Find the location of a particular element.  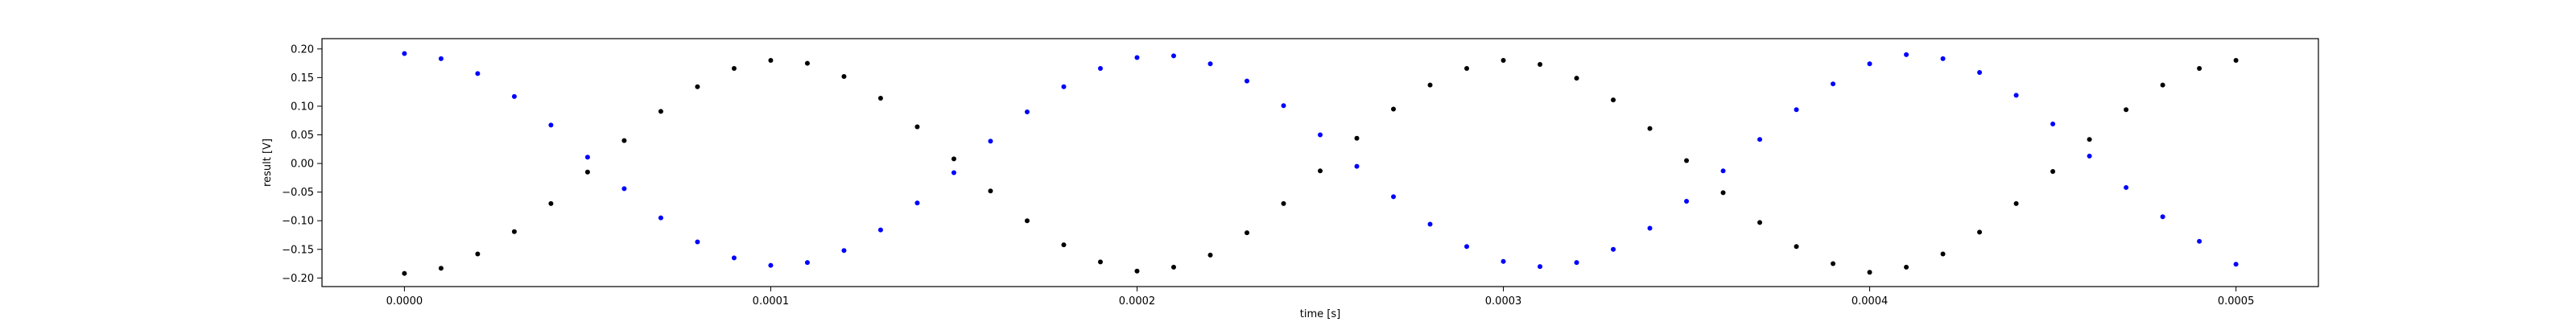

x-axis: 0.0000 0.0001 0.0002 0.0003 0.0004 0.0005 is located at coordinates (1320, 297).